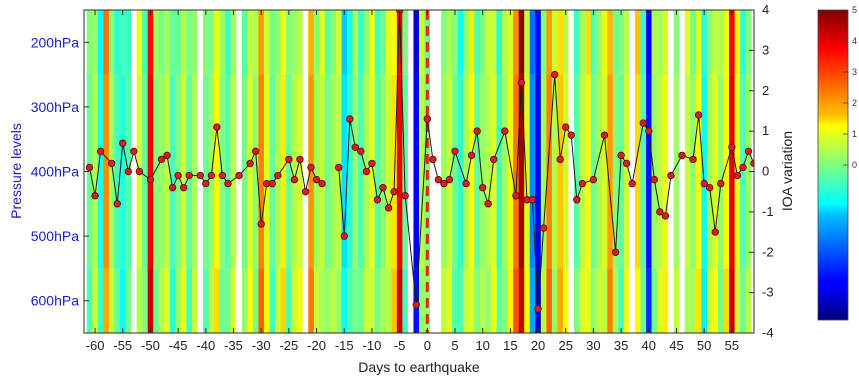 The width and height of the screenshot is (859, 382). Describe the element at coordinates (765, 90) in the screenshot. I see `ioa-tick-label: 2` at that location.